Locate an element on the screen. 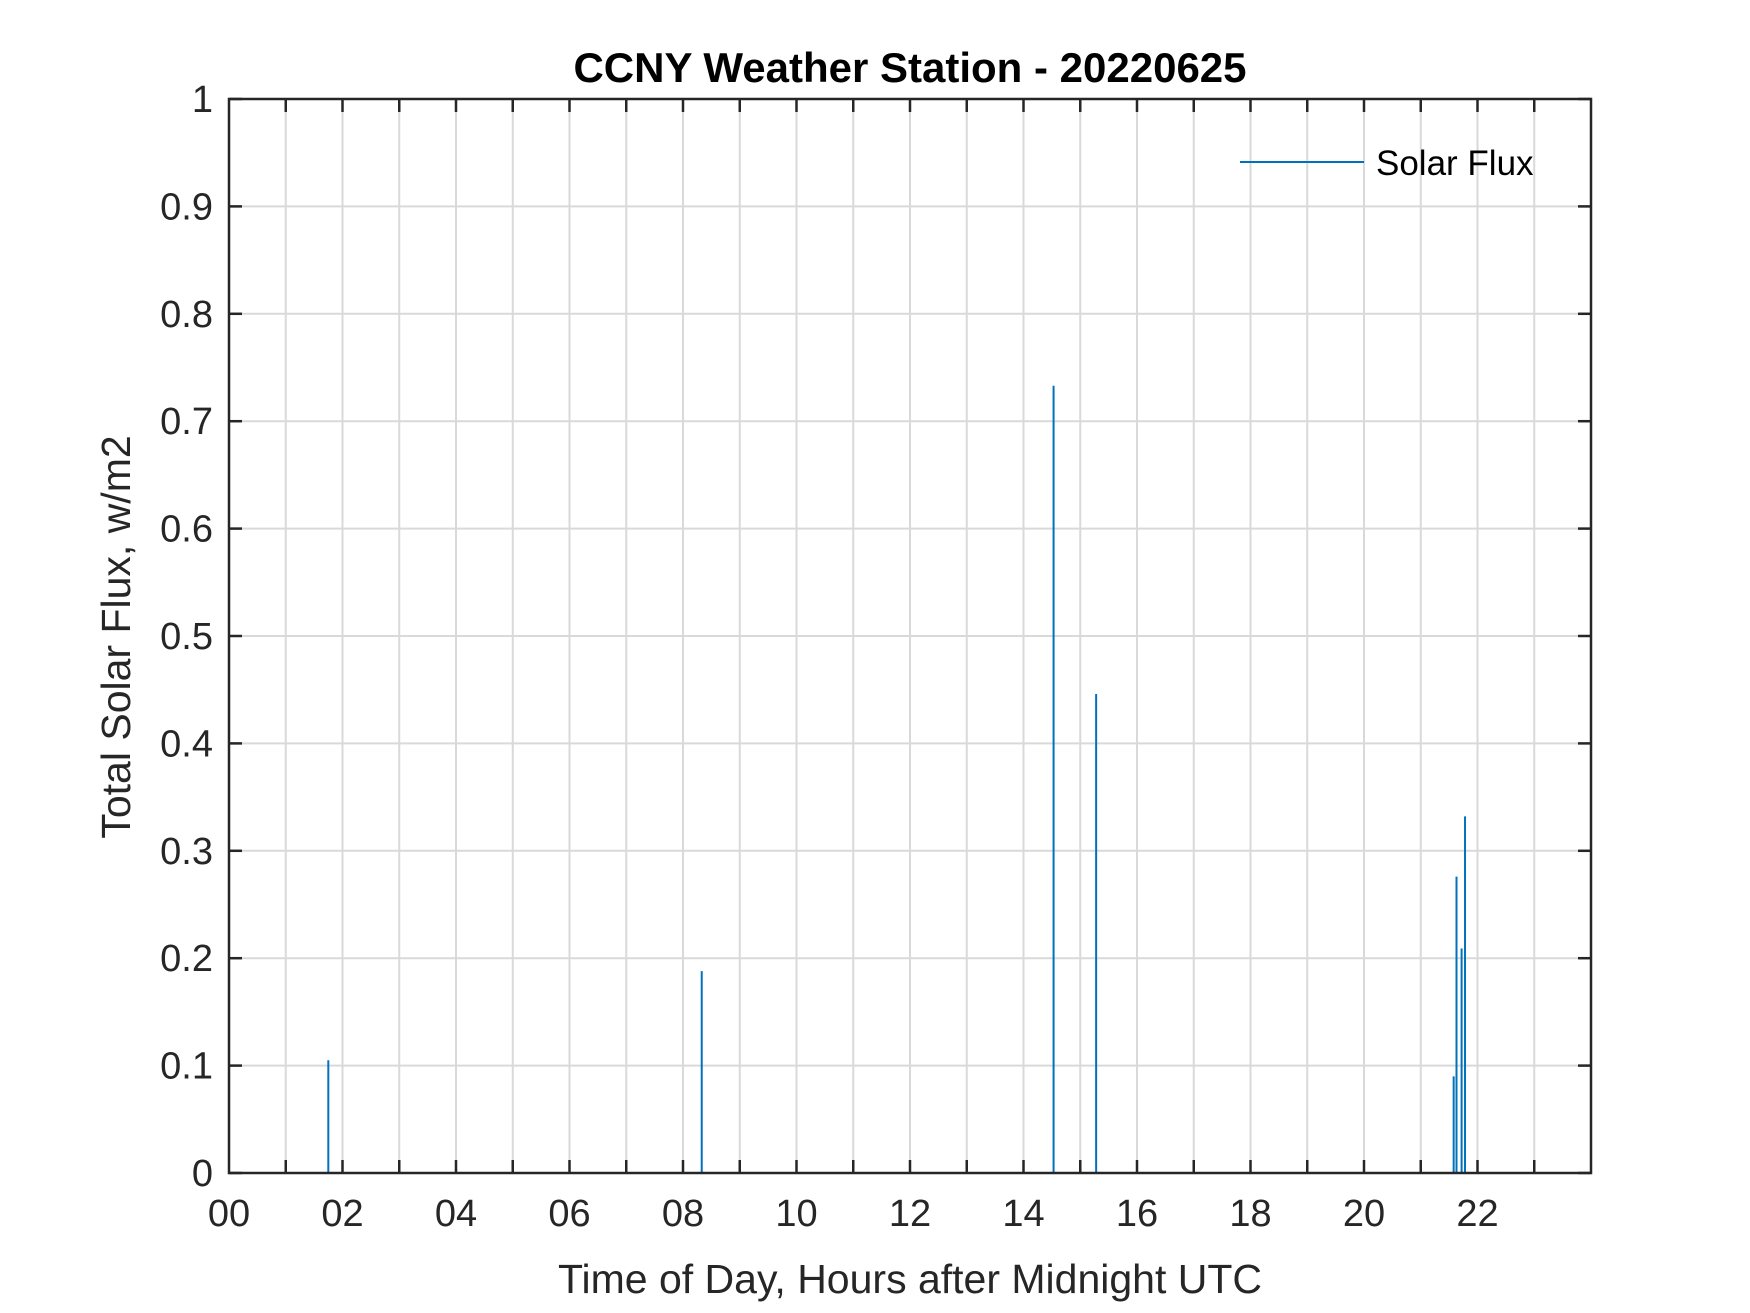  x-tick-label: 00 is located at coordinates (229, 1214).